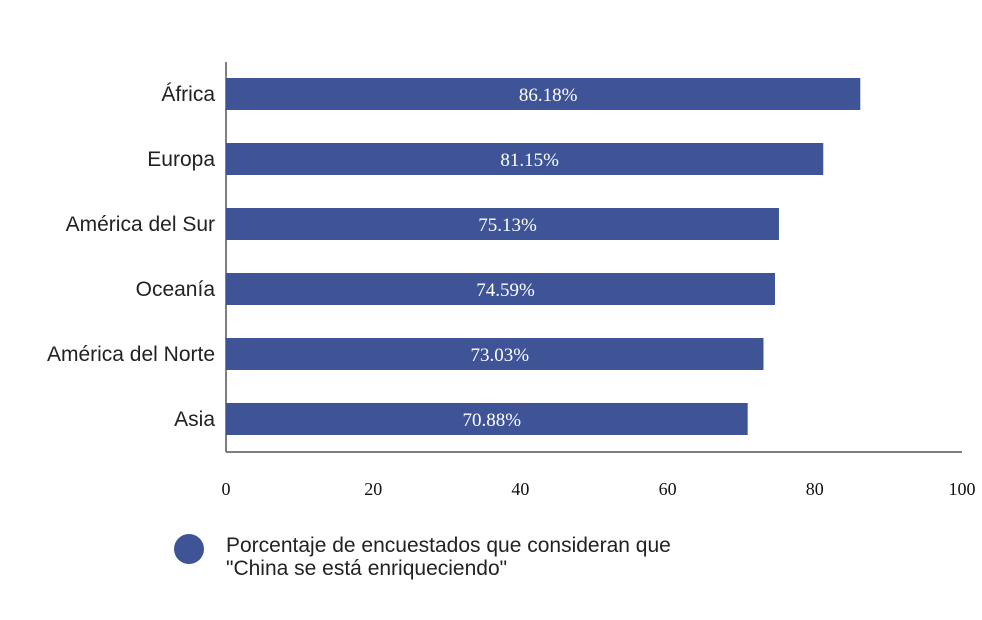 This screenshot has width=982, height=620. Describe the element at coordinates (188, 94) in the screenshot. I see `category-label: África` at that location.